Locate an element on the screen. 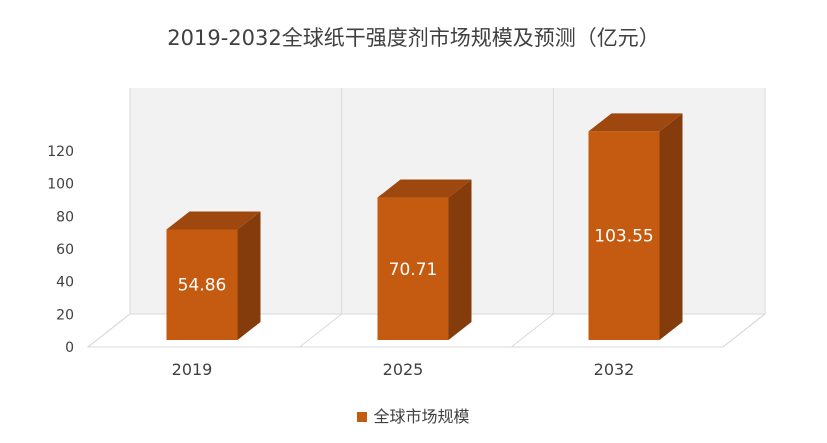 The width and height of the screenshot is (827, 443). bar-2025 is located at coordinates (424, 259).